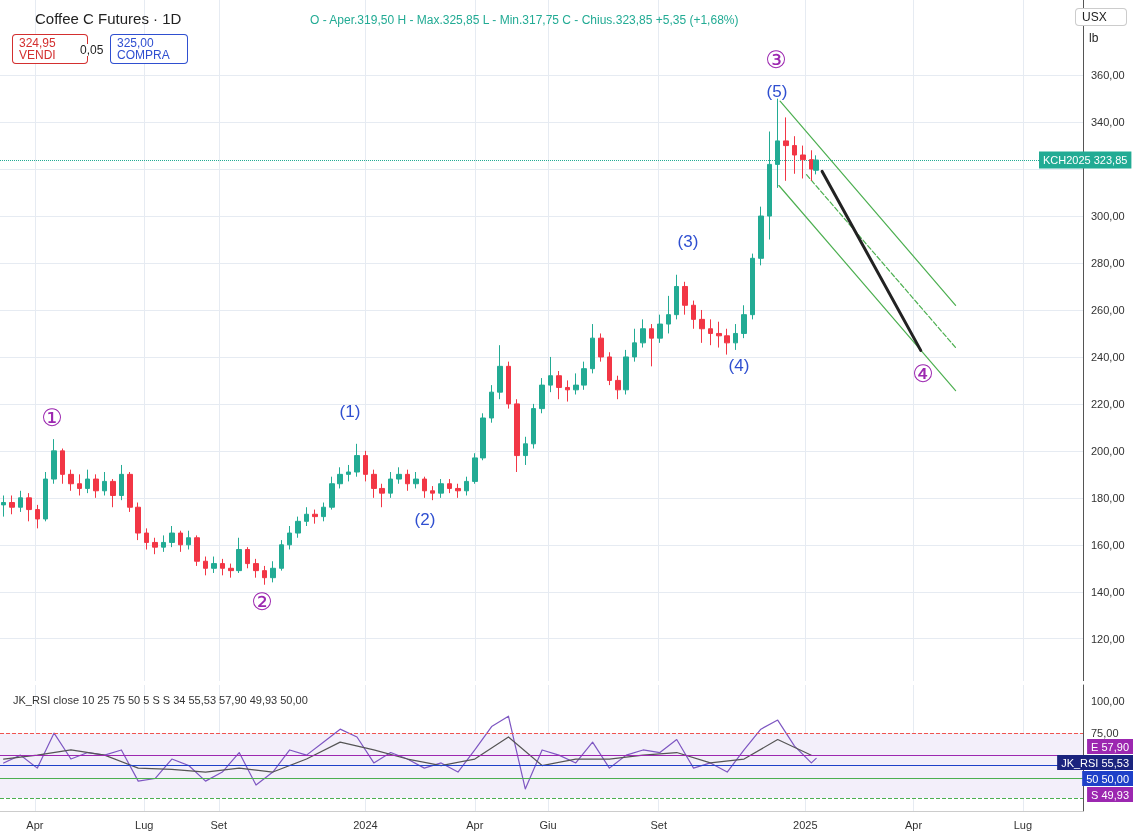 The height and width of the screenshot is (833, 1135). What do you see at coordinates (262, 601) in the screenshot?
I see `annotation: ②` at bounding box center [262, 601].